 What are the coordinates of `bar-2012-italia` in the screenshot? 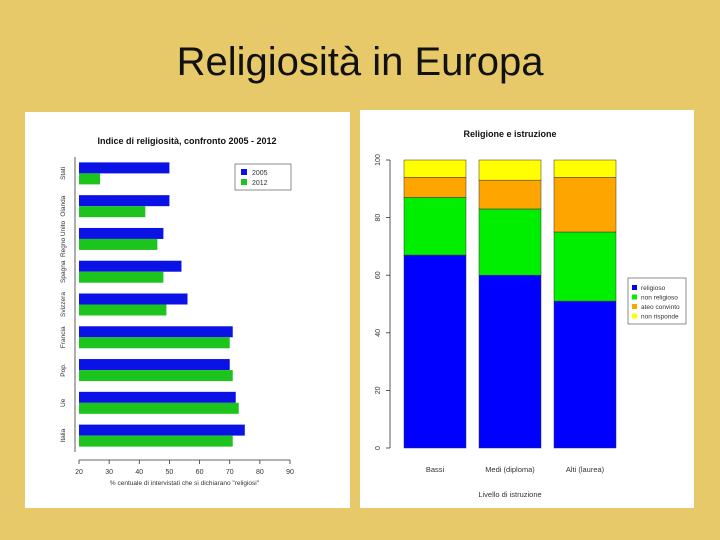 It's located at (156, 441).